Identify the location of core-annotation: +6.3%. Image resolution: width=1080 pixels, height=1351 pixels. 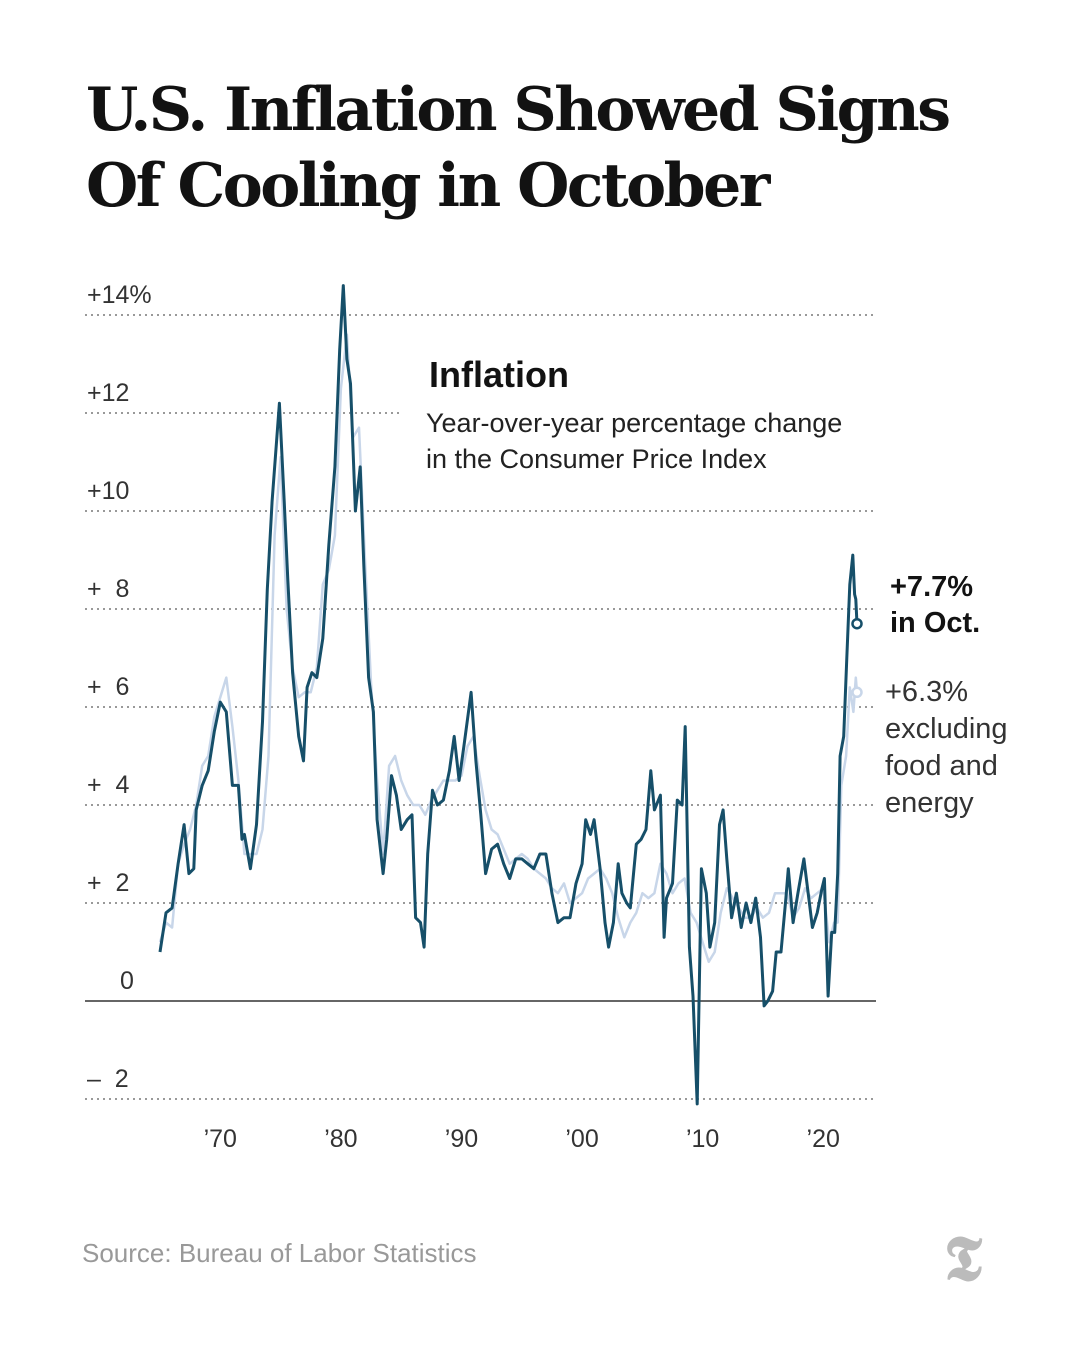
(926, 692).